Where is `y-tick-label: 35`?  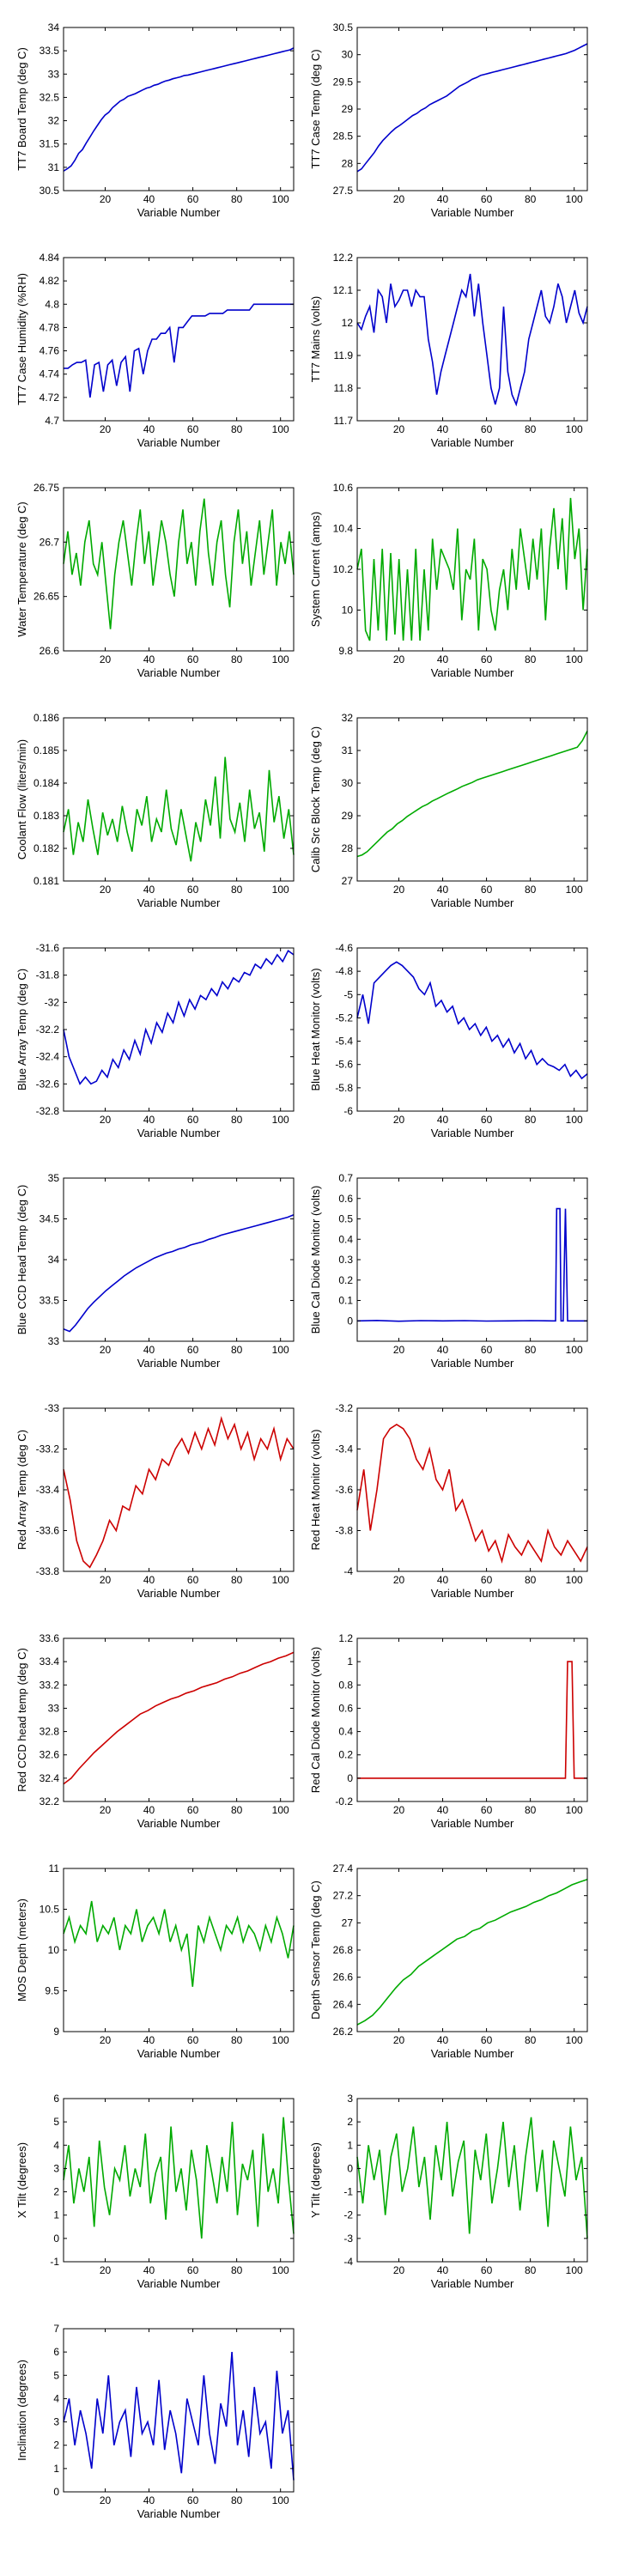 y-tick-label: 35 is located at coordinates (54, 1178).